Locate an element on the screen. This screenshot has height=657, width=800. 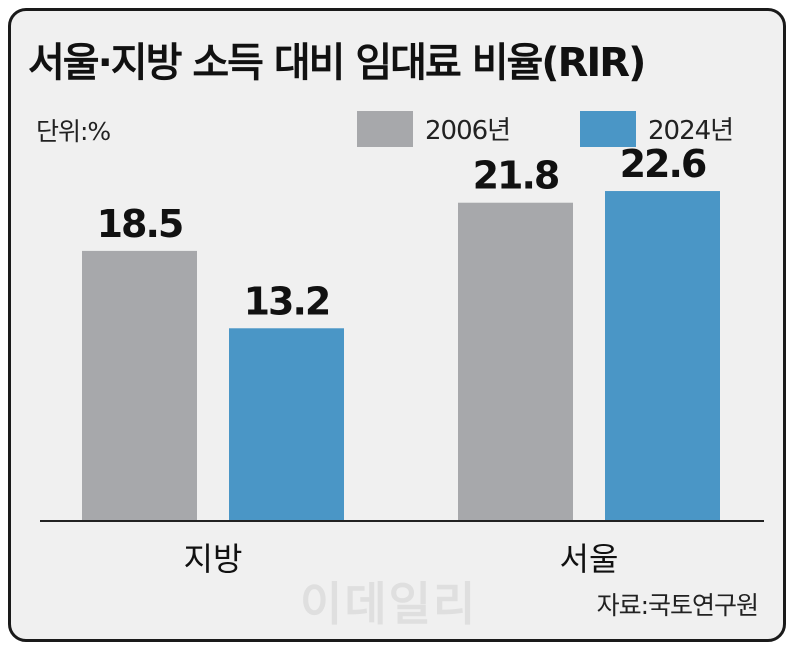
source-label: 자료:국토연구원 is located at coordinates (677, 605).